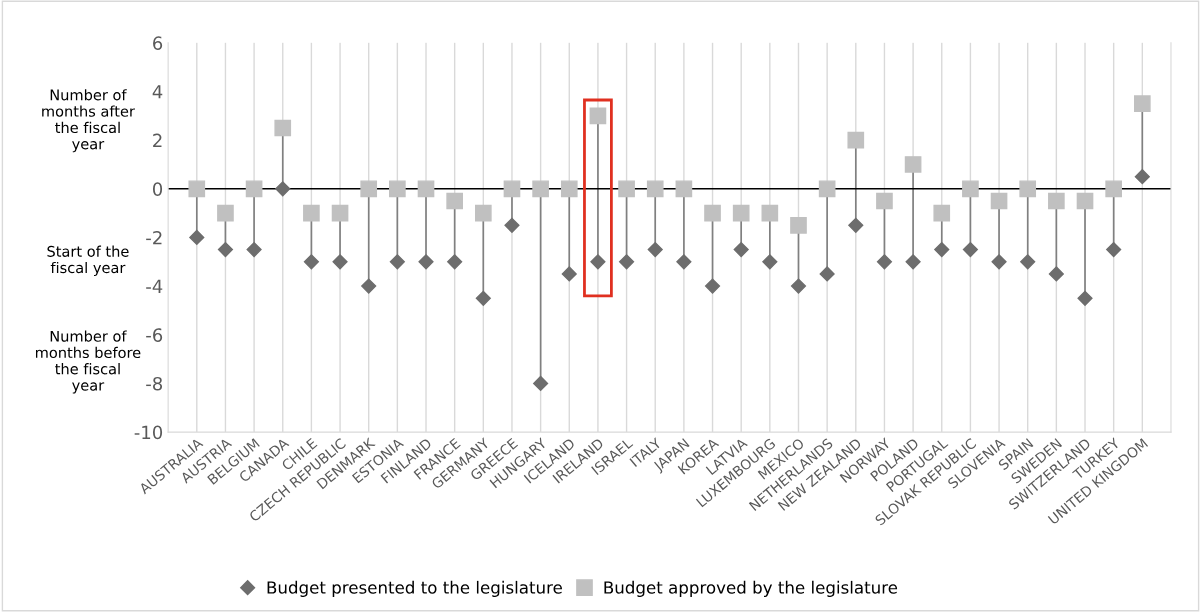 The image size is (1201, 612). Describe the element at coordinates (157, 140) in the screenshot. I see `y-tick-label: 2` at that location.